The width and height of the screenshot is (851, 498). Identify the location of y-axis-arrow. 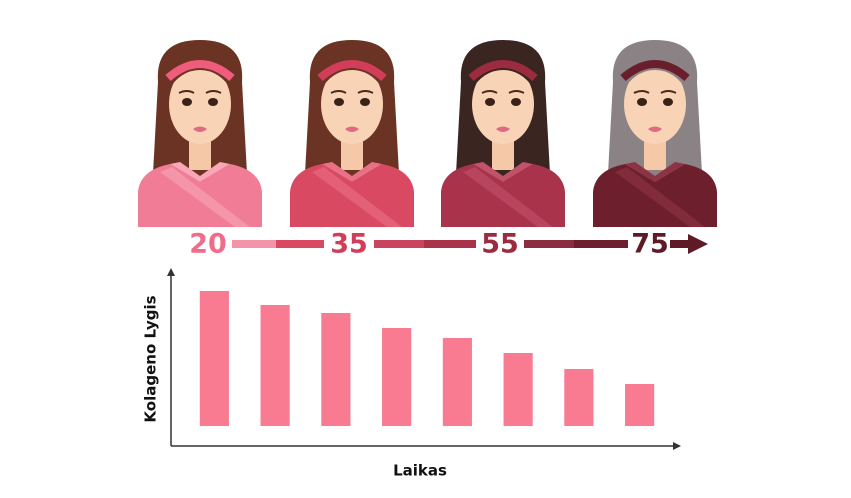
(171, 272).